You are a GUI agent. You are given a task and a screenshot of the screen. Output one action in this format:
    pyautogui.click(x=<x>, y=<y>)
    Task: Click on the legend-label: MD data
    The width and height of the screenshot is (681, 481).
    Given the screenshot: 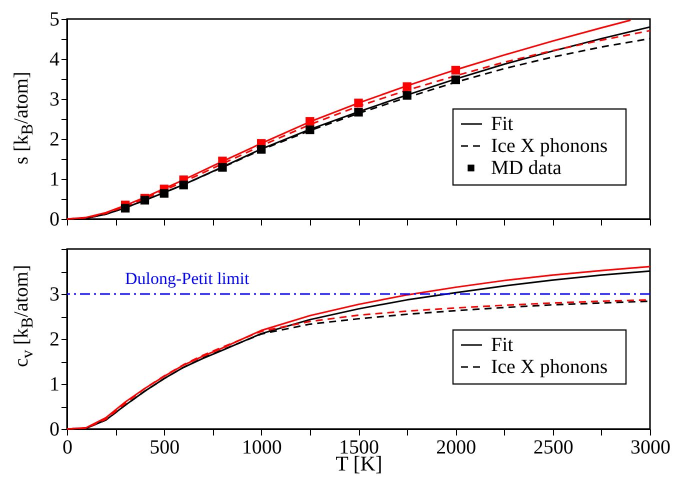 What is the action you would take?
    pyautogui.click(x=526, y=168)
    